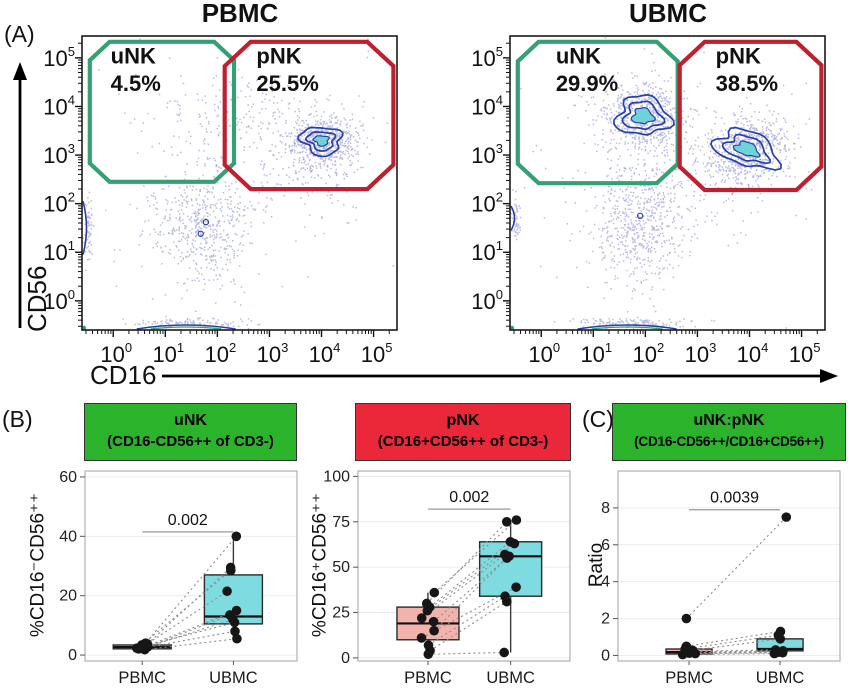 The height and width of the screenshot is (693, 848). I want to click on y-tick-label: 20, so click(68, 596).